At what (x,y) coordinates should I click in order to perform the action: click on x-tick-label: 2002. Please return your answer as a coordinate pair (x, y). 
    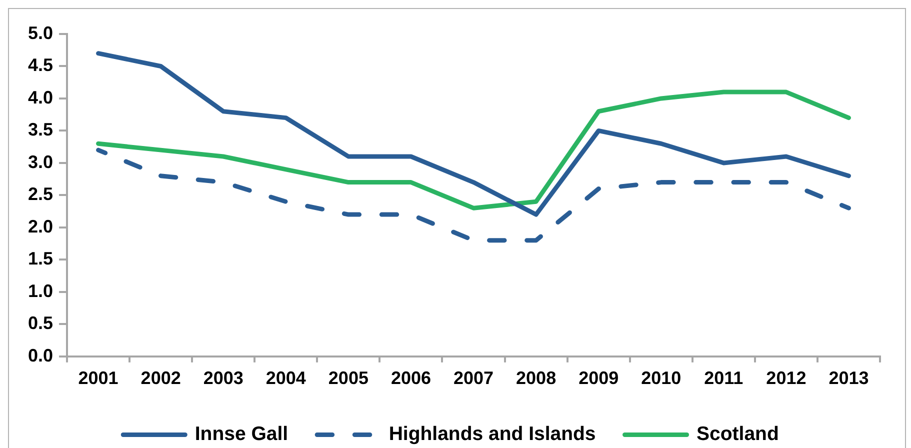
    Looking at the image, I should click on (160, 378).